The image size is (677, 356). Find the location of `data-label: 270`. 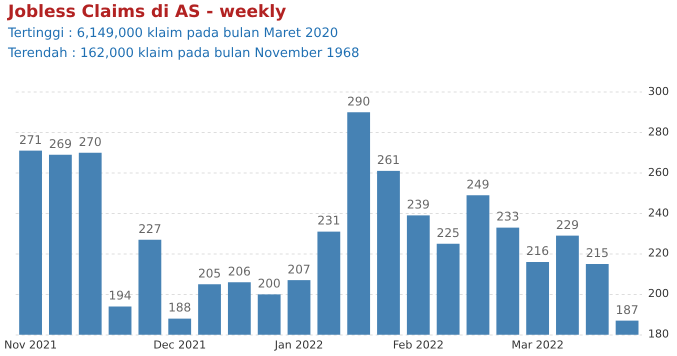

data-label: 270 is located at coordinates (90, 141).